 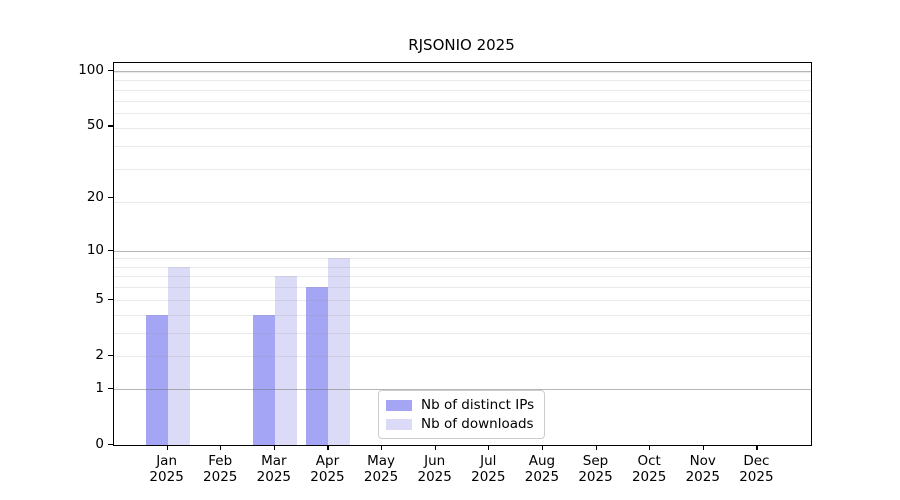 What do you see at coordinates (649, 469) in the screenshot?
I see `x-tick-label-oct: Oct 2025` at bounding box center [649, 469].